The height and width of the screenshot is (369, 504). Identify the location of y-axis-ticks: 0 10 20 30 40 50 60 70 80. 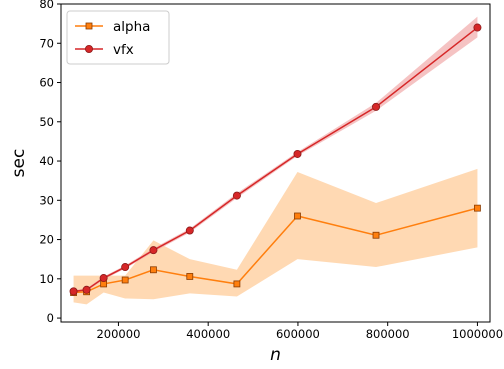
(50, 162).